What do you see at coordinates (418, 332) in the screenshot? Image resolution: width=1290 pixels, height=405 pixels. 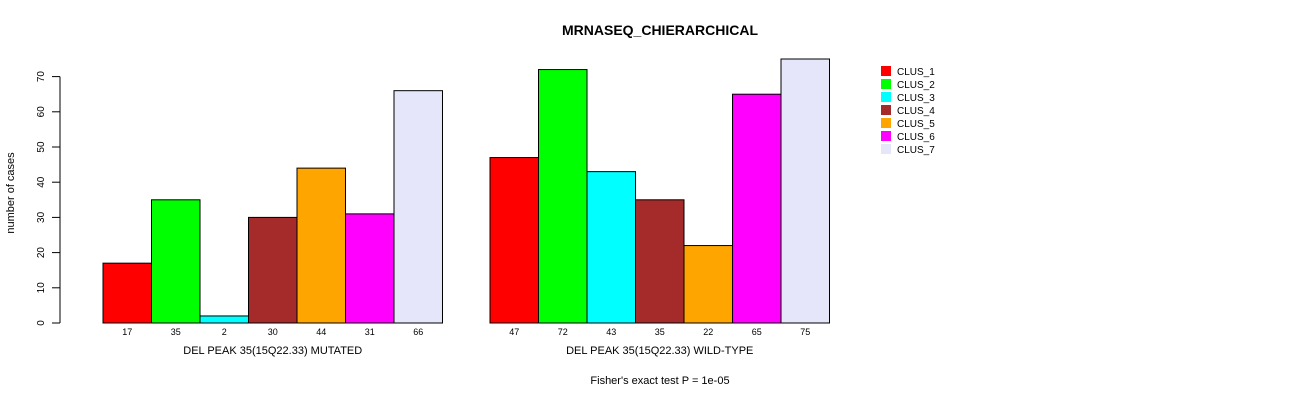 I see `bar-count-label: 66` at bounding box center [418, 332].